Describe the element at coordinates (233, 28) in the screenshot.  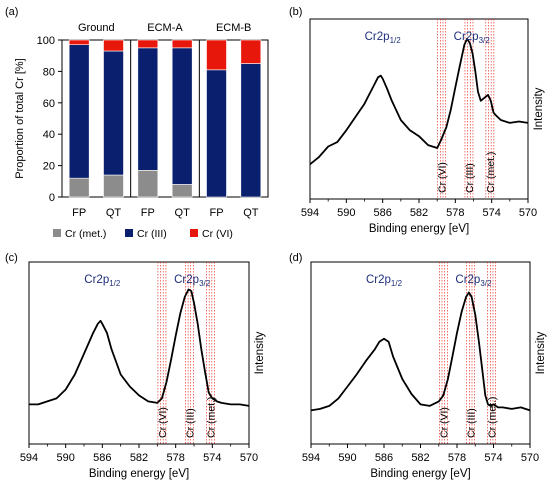
I see `group-label: ECM-B` at that location.